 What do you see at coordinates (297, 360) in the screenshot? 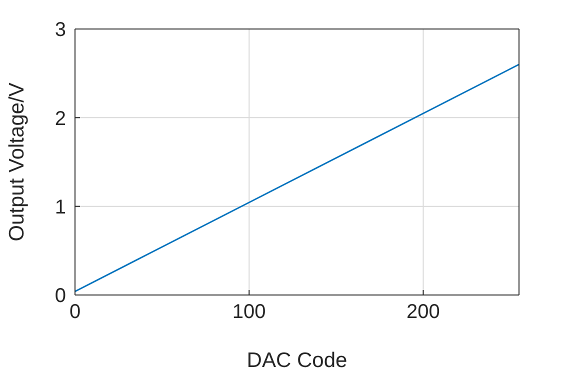
I see `x-axis-title: DAC Code` at bounding box center [297, 360].